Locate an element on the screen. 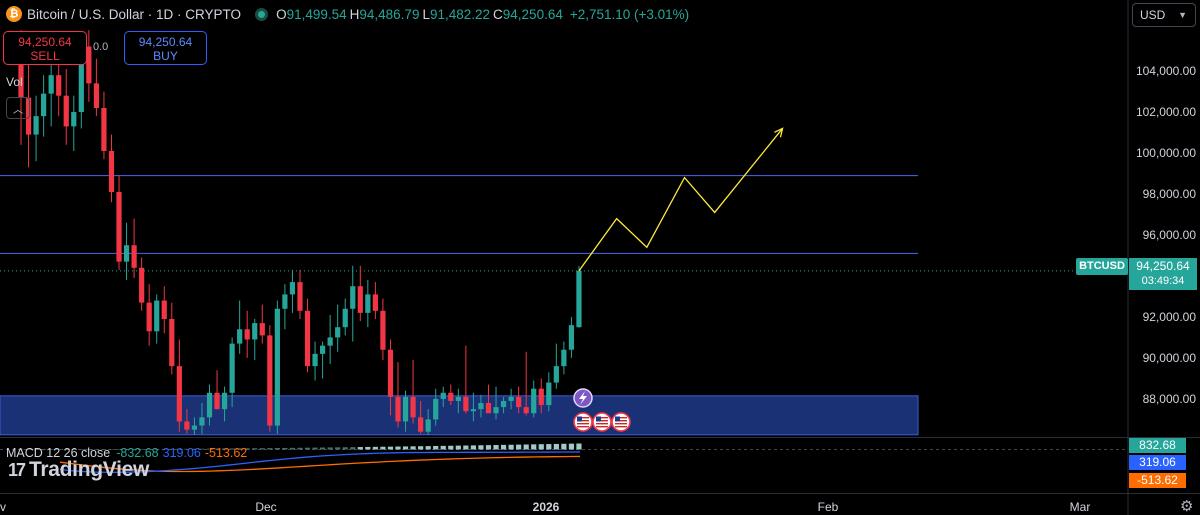 The width and height of the screenshot is (1200, 515). volume-label: Vol is located at coordinates (14, 82).